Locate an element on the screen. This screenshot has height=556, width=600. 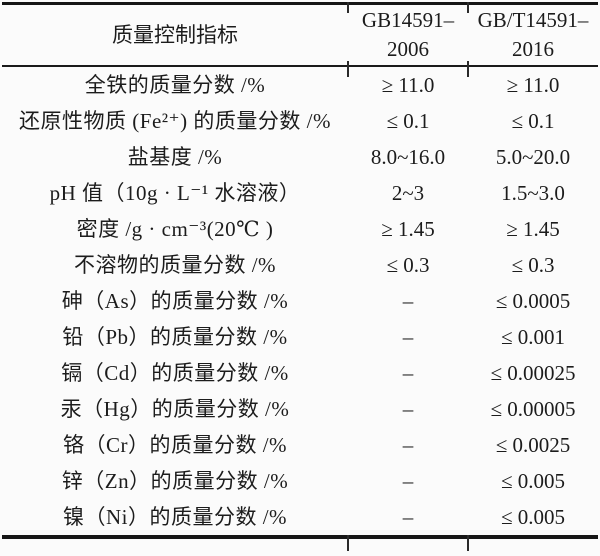
value-2016-cell: ≤ 0.3 is located at coordinates (533, 265).